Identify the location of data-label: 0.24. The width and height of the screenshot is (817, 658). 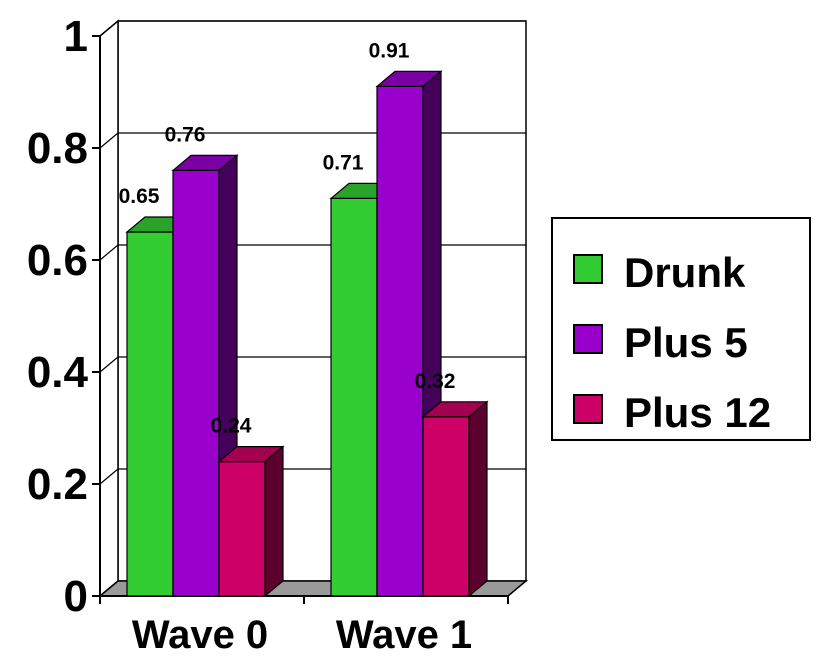
(231, 426).